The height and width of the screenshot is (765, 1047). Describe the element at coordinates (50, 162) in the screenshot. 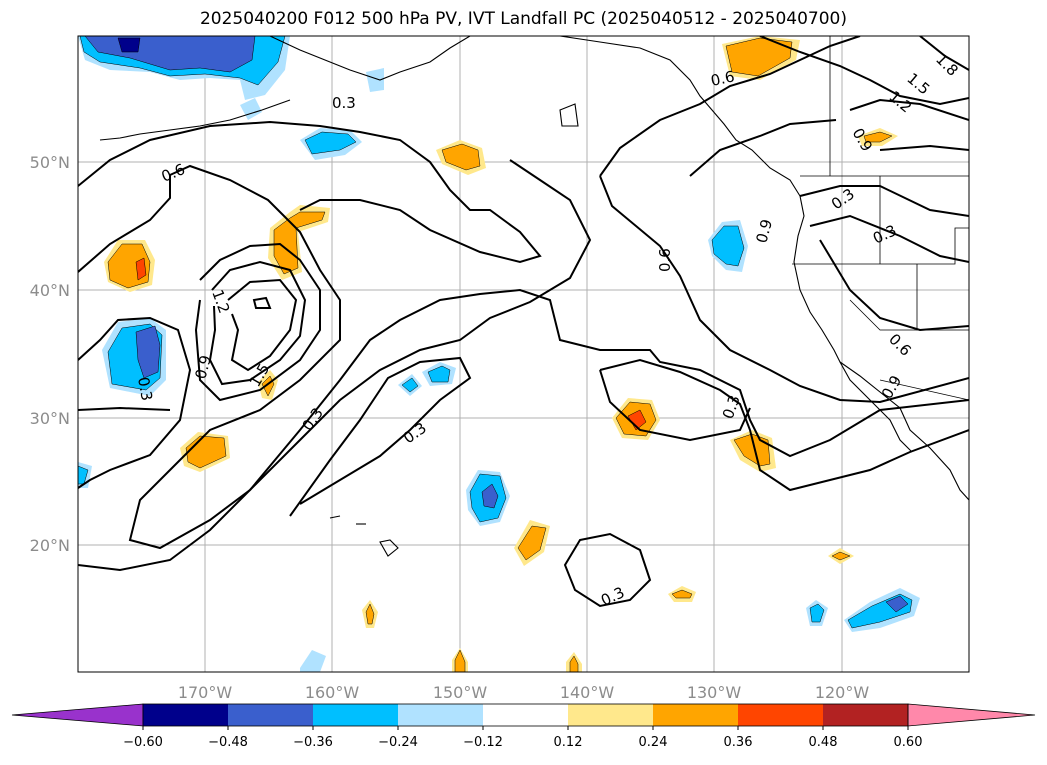

I see `lat-label: 50°N` at that location.